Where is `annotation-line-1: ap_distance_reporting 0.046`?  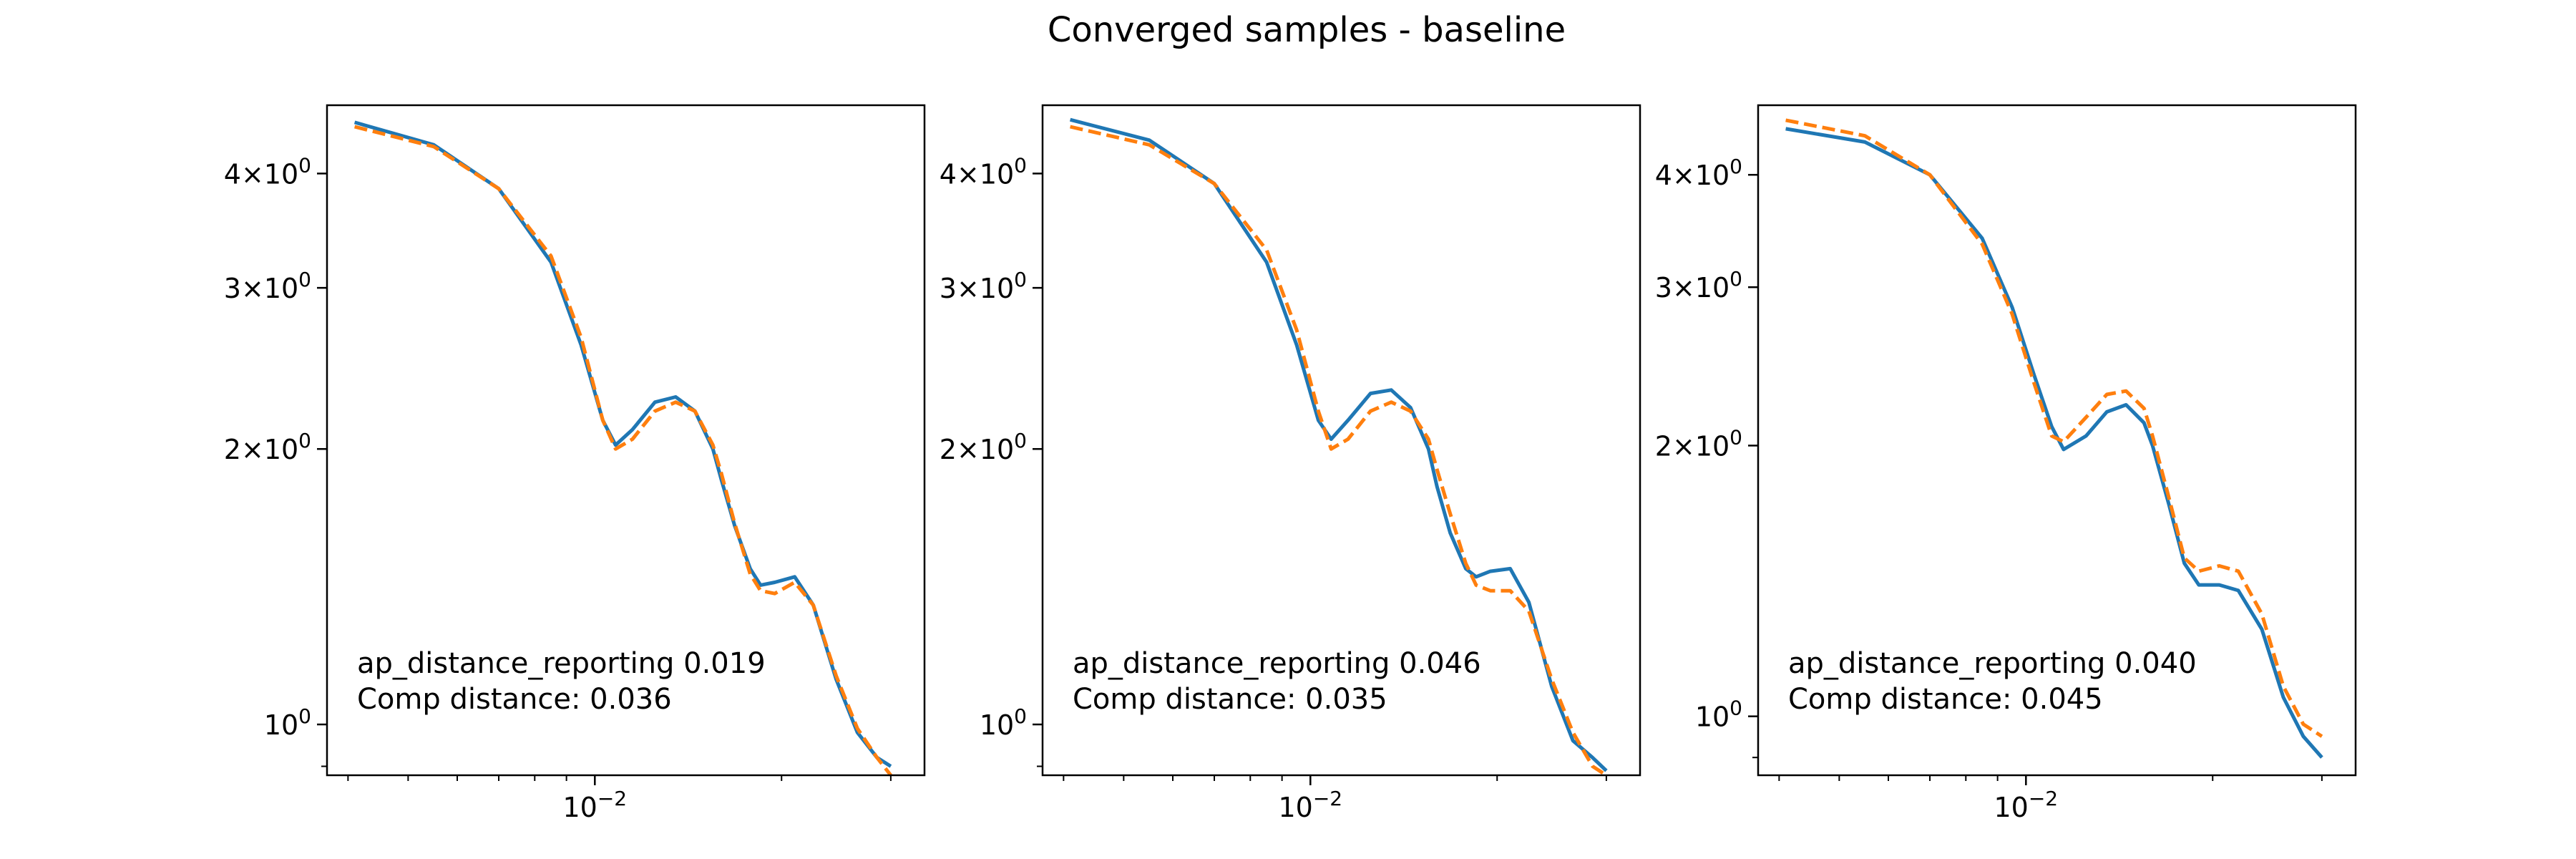
annotation-line-1: ap_distance_reporting 0.046 is located at coordinates (1277, 663).